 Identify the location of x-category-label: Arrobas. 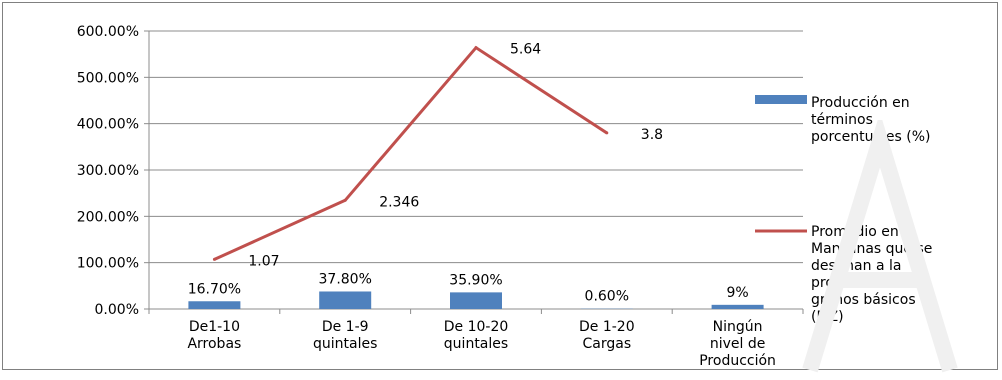
(214, 344).